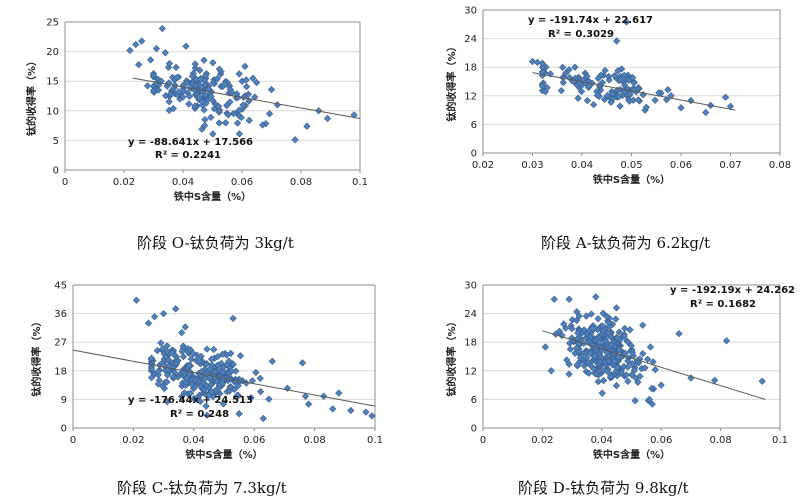 This screenshot has width=806, height=499. I want to click on x-tick-label: 0.03, so click(532, 165).